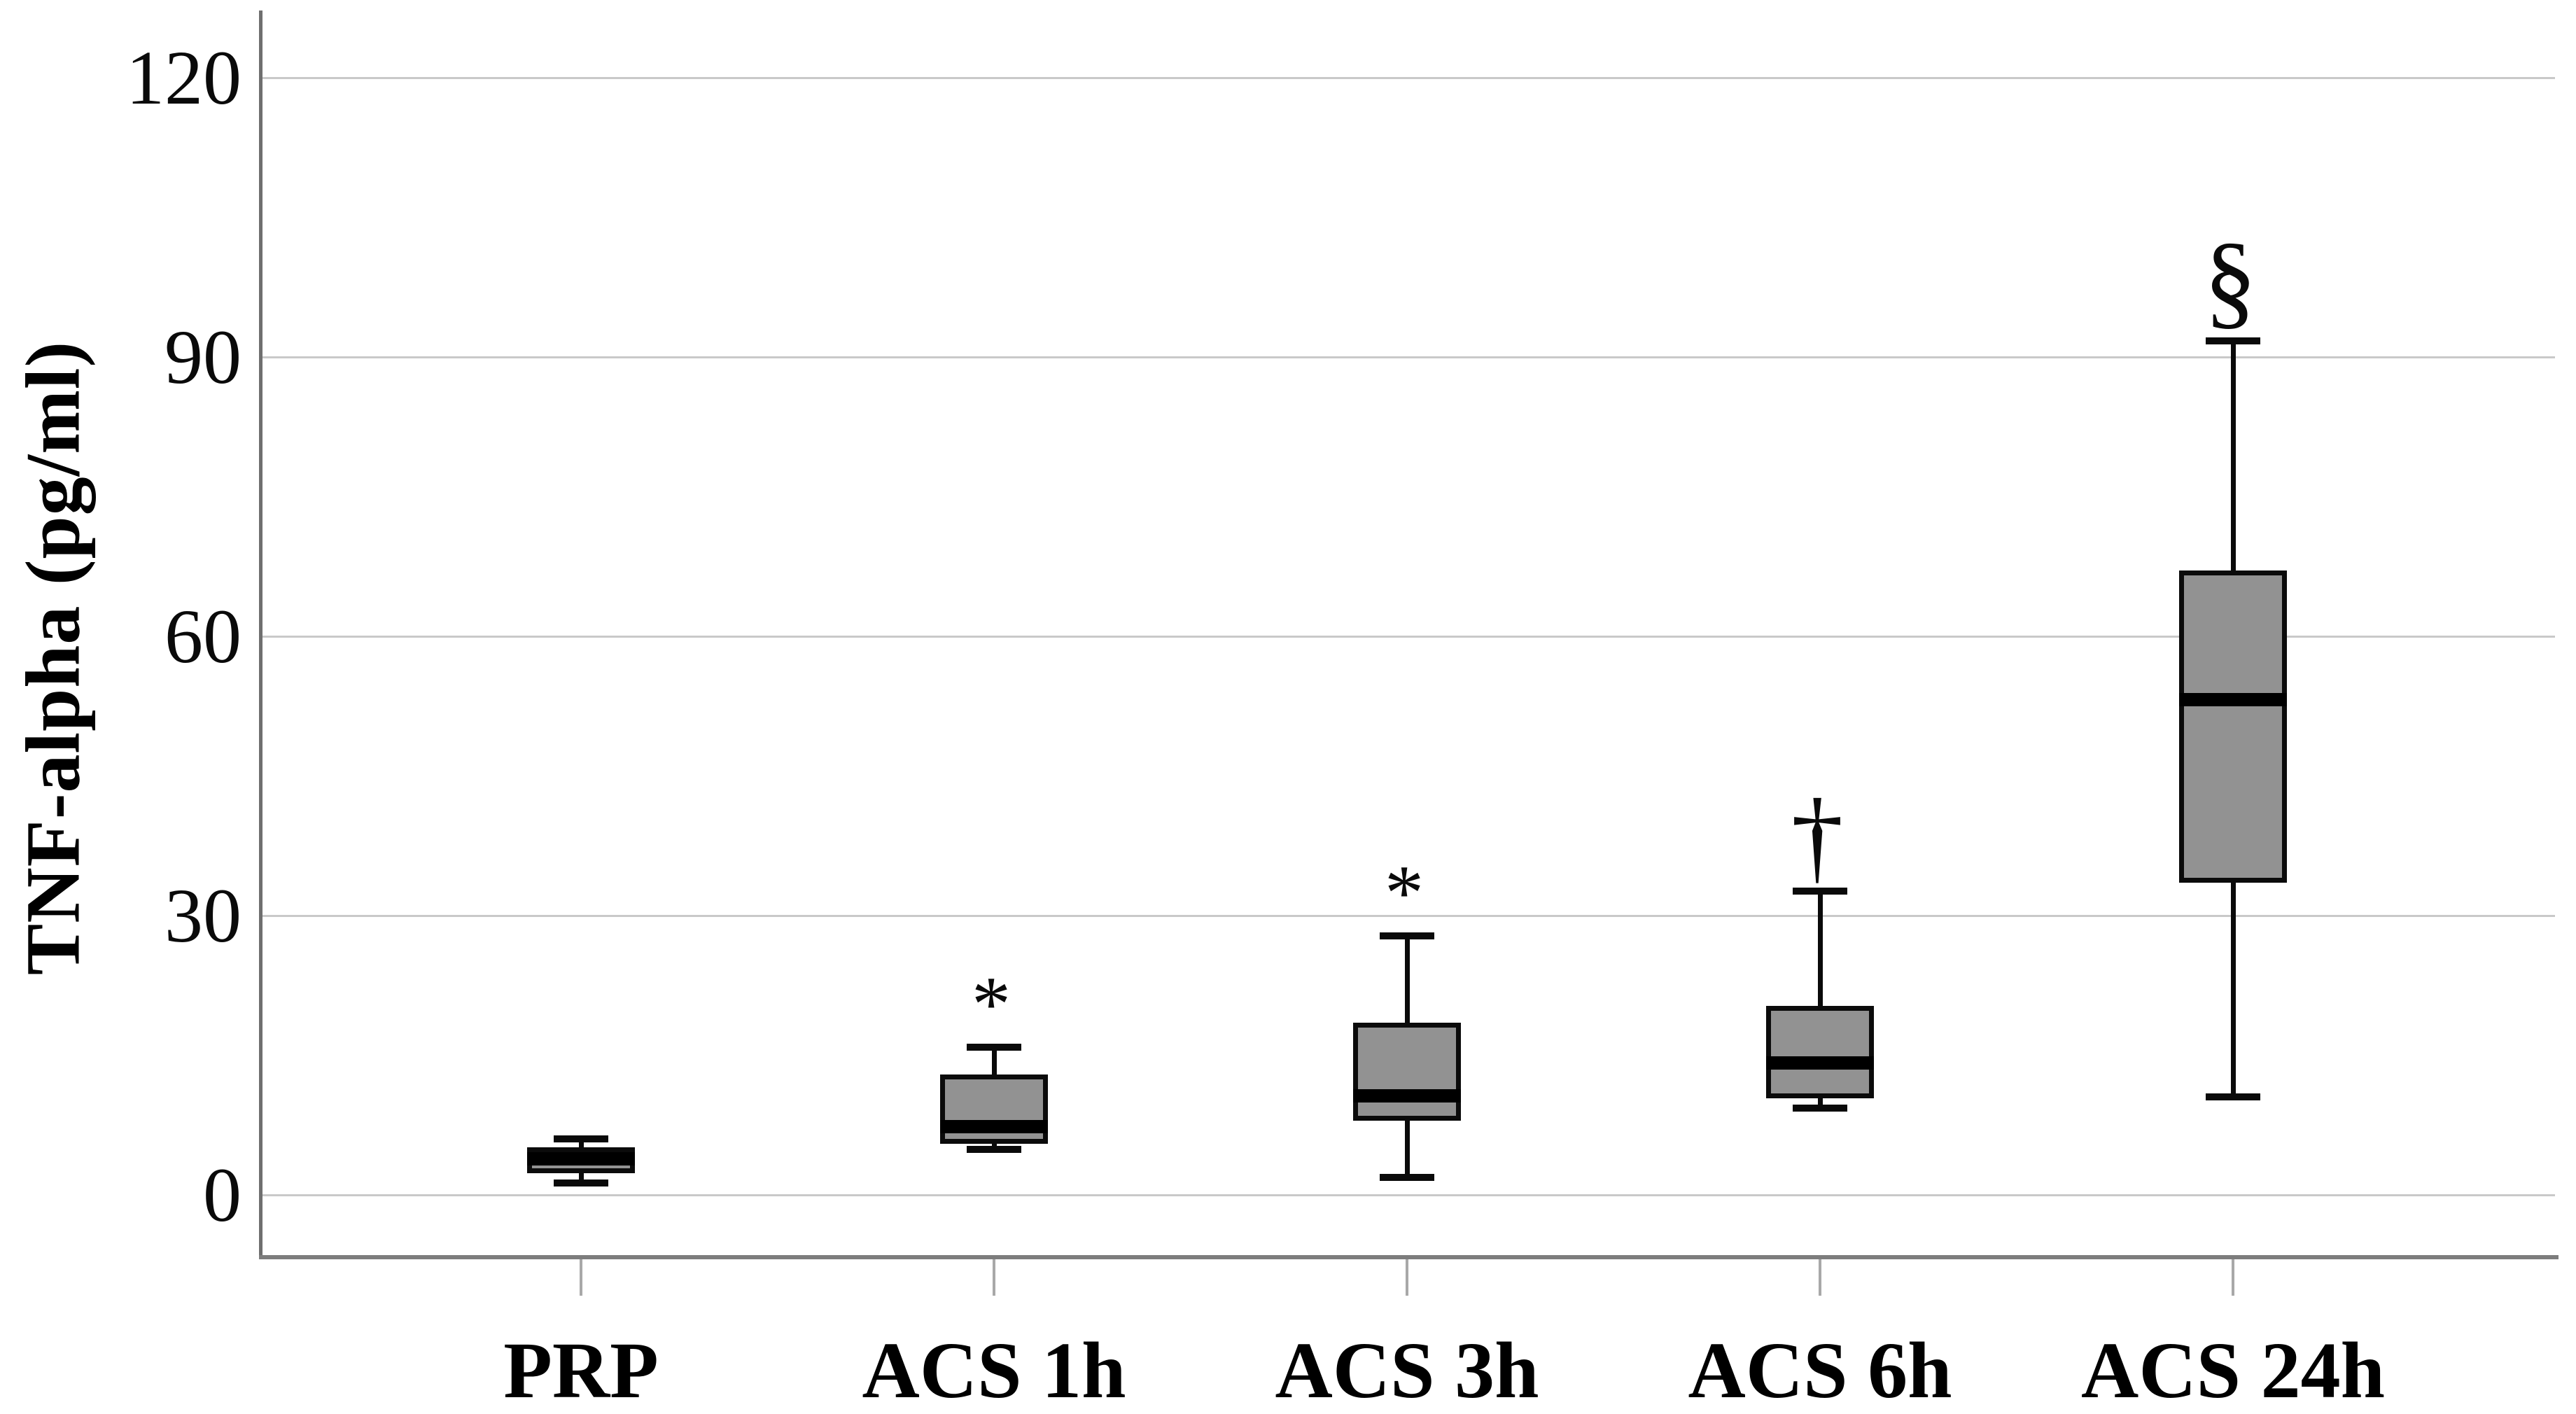 This screenshot has height=1414, width=2576. What do you see at coordinates (994, 1109) in the screenshot?
I see `box-acs-1h` at bounding box center [994, 1109].